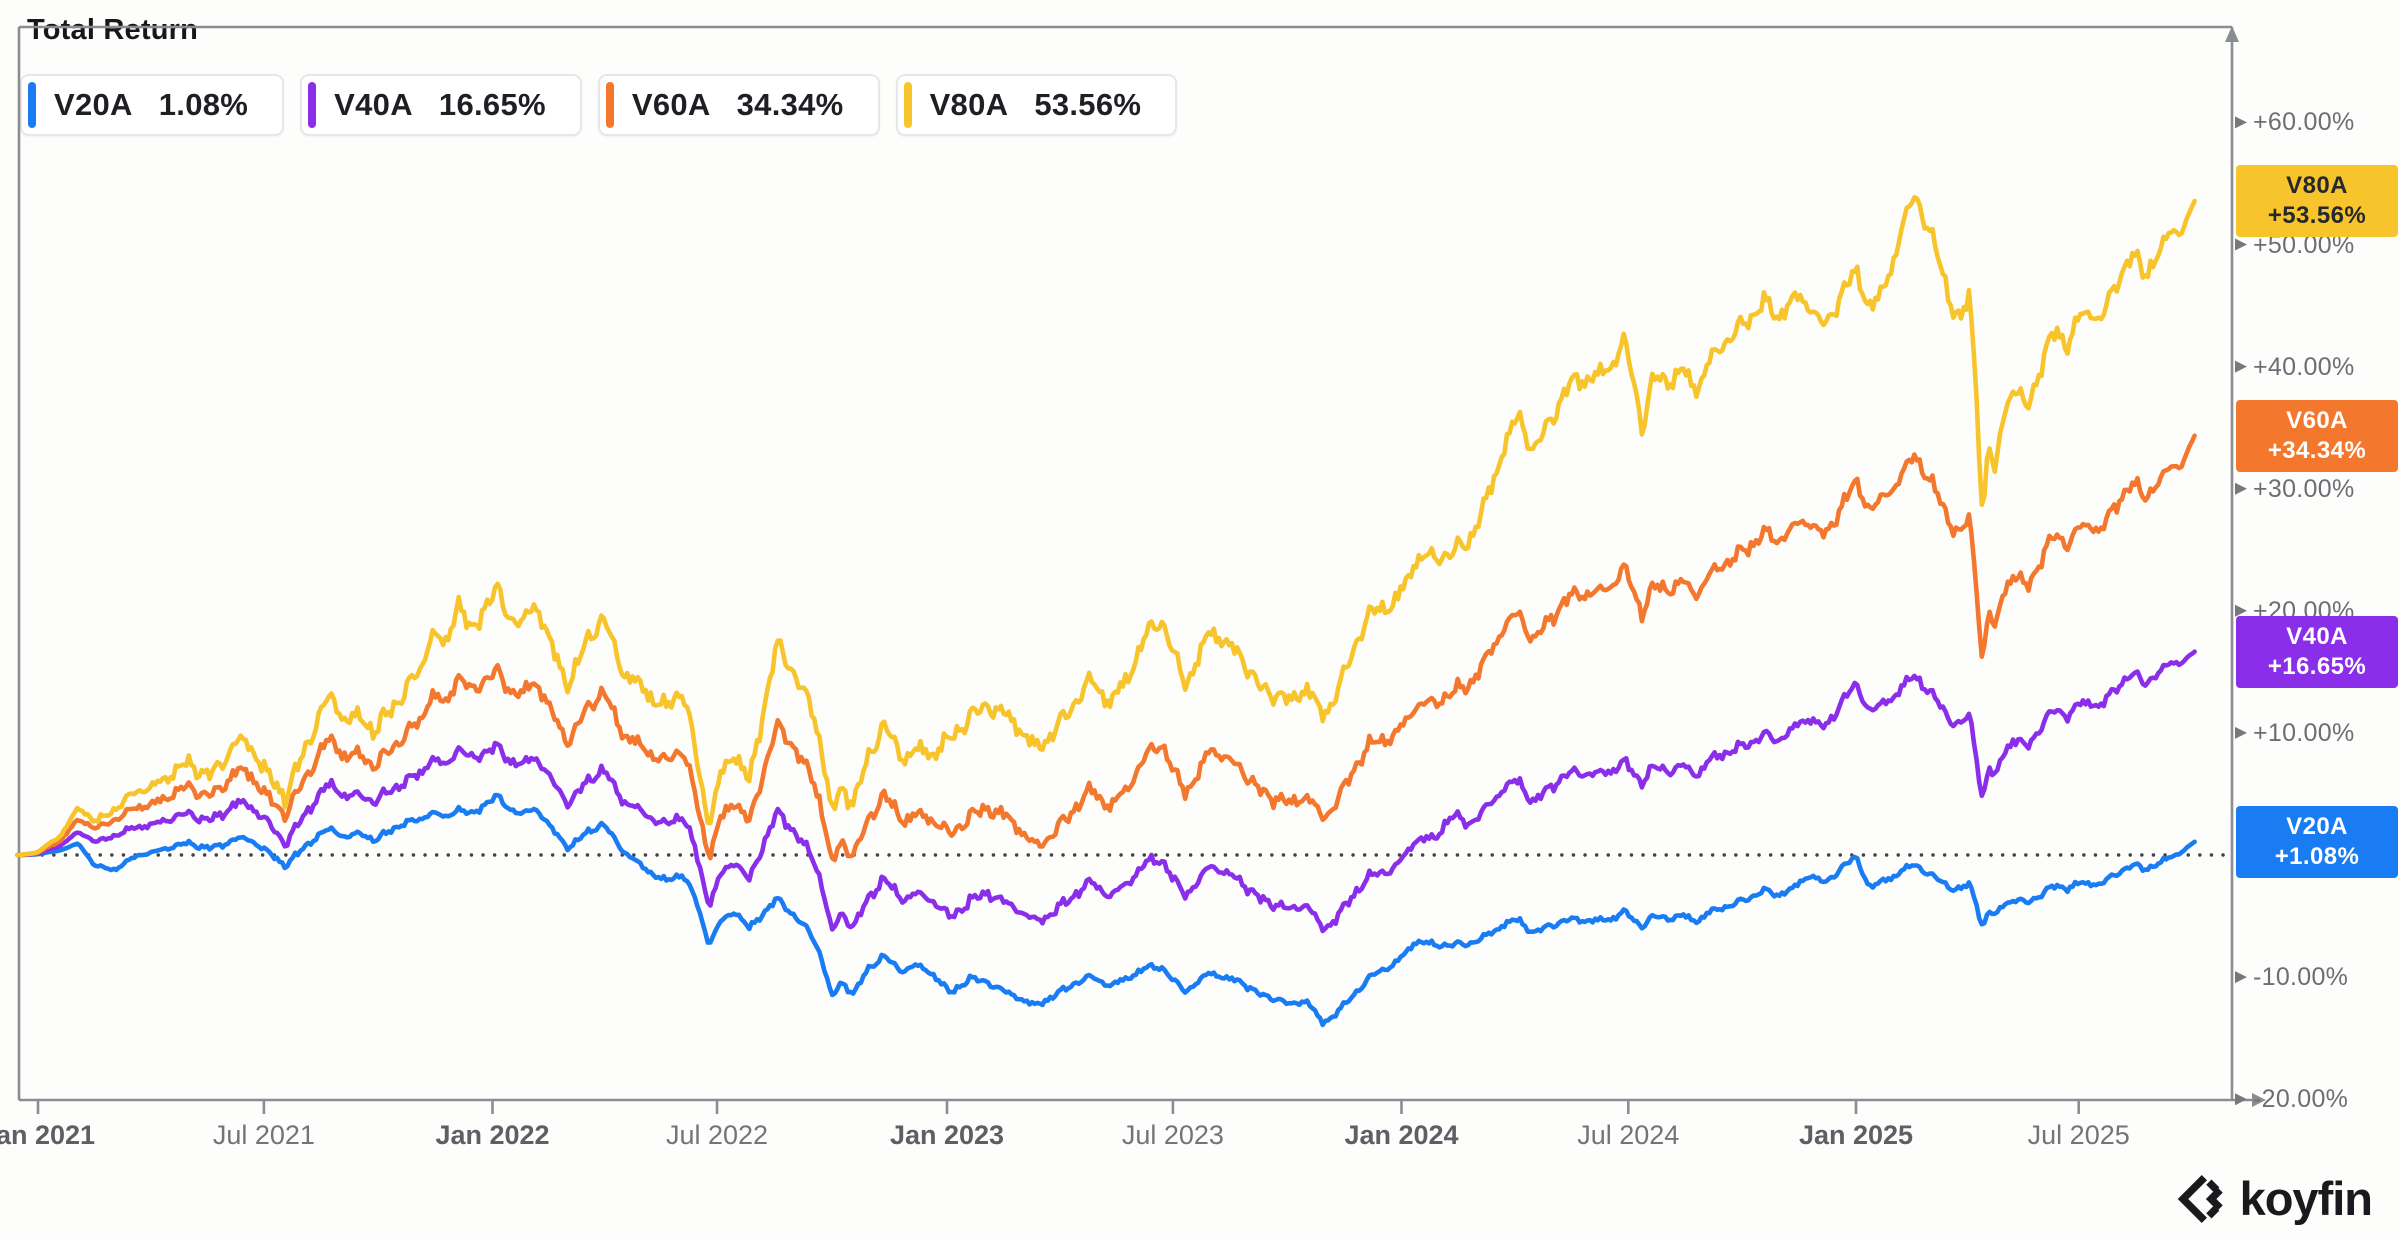 This screenshot has height=1240, width=2400. Describe the element at coordinates (373, 104) in the screenshot. I see `legend-ticker: V40A` at that location.